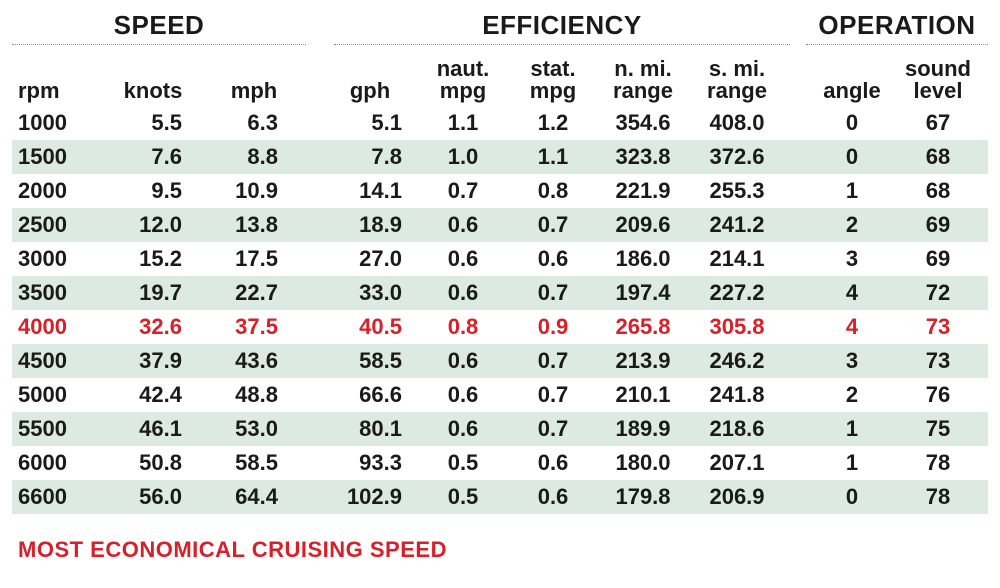 The height and width of the screenshot is (588, 1000). Describe the element at coordinates (500, 259) in the screenshot. I see `table-row: 3000 15.2 17.5 27.0 0.6 0.6 186.0 214.1 3 69` at that location.